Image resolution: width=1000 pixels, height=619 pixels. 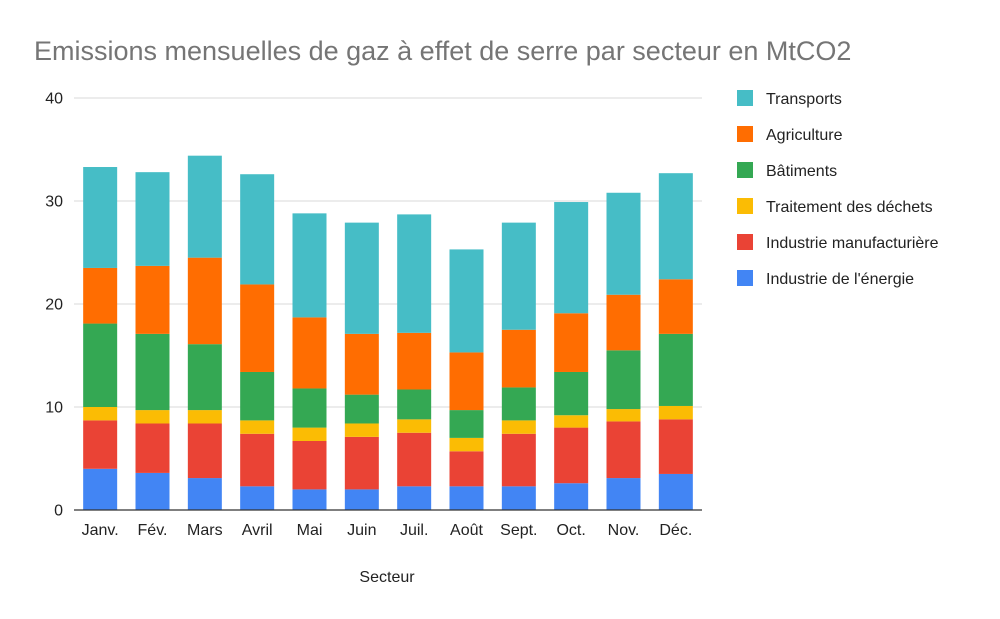 I want to click on x-tick-label: Juil., so click(x=414, y=530).